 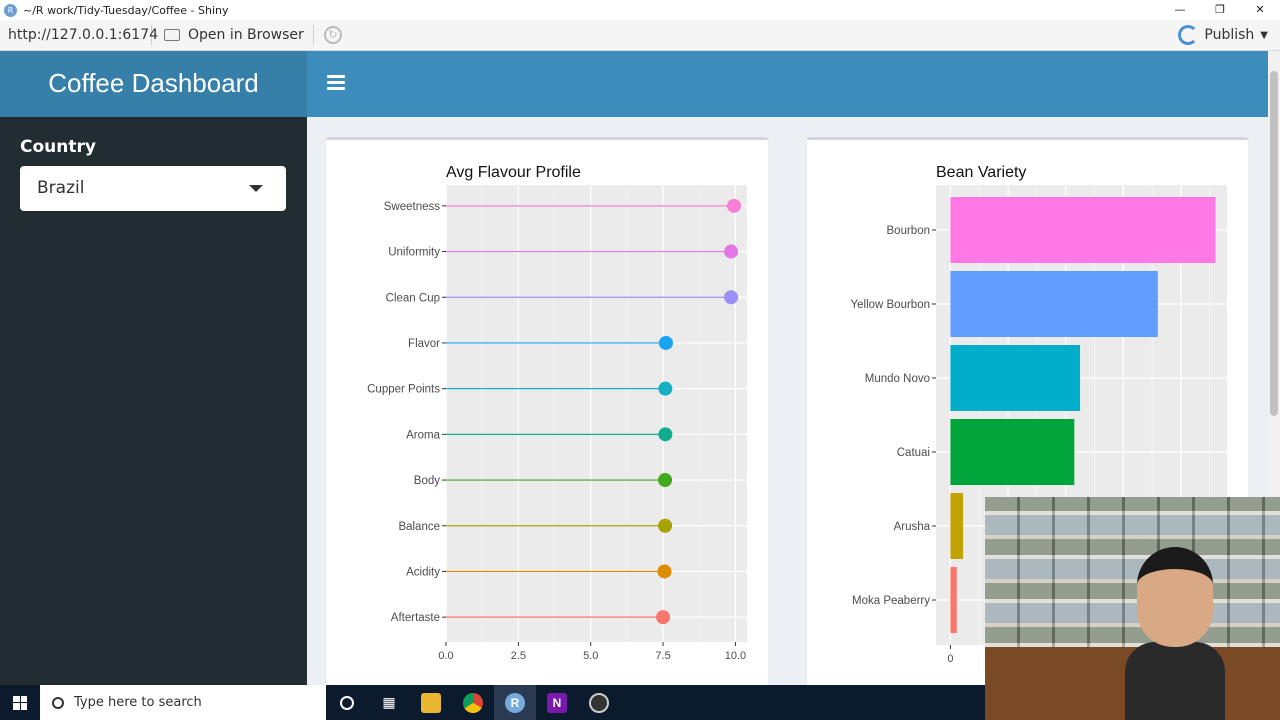 I want to click on y-tick-label: Aroma, so click(x=423, y=435).